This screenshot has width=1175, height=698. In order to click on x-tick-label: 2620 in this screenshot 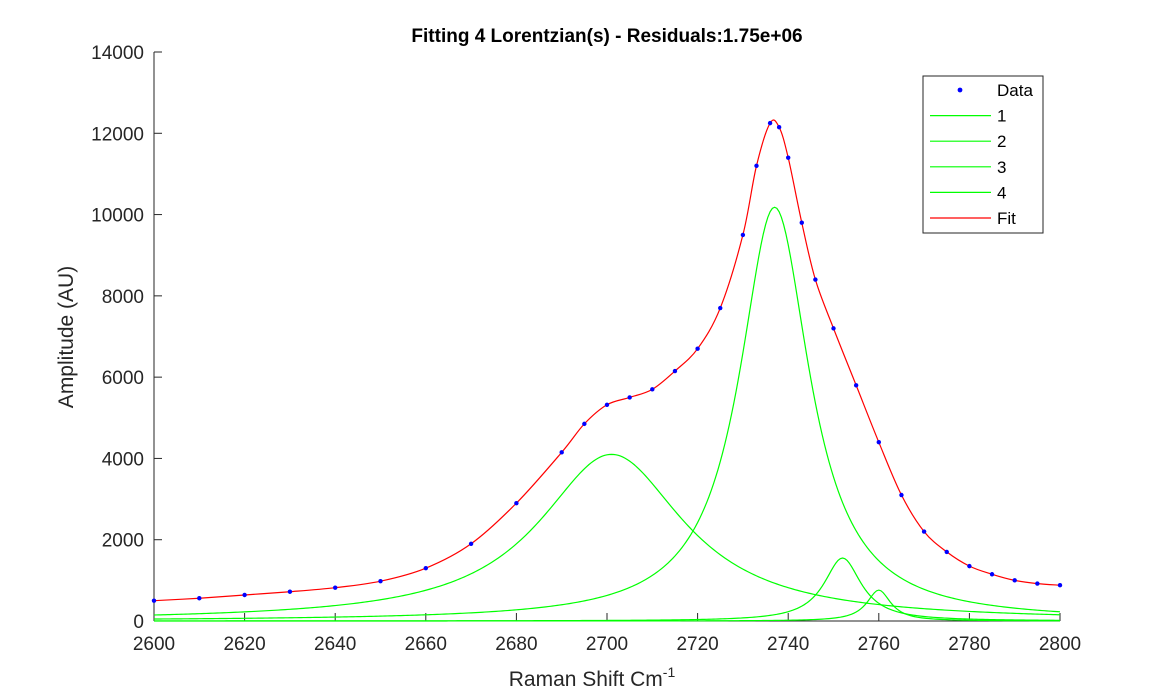, I will do `click(244, 644)`.